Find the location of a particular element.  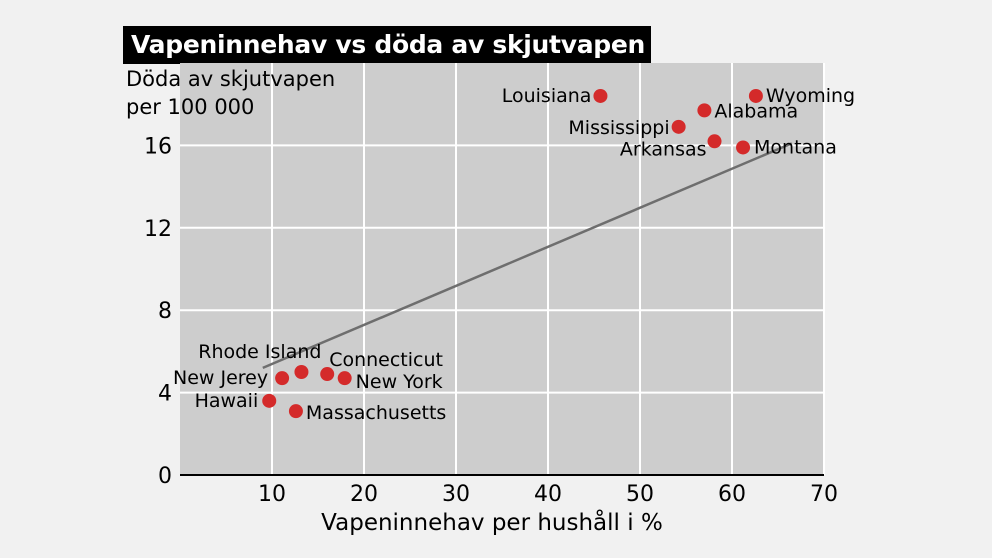

x-tick-label: 70 is located at coordinates (824, 494).